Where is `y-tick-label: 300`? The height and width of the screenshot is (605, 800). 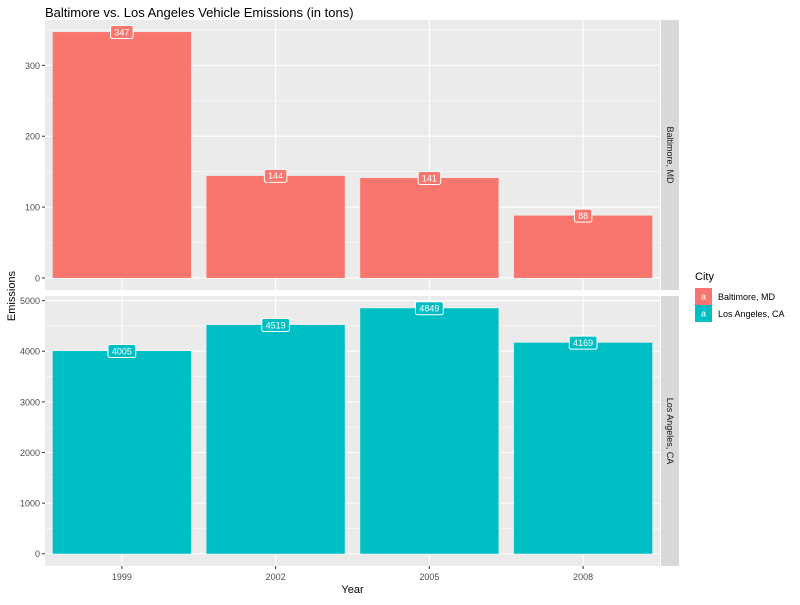 y-tick-label: 300 is located at coordinates (32, 66).